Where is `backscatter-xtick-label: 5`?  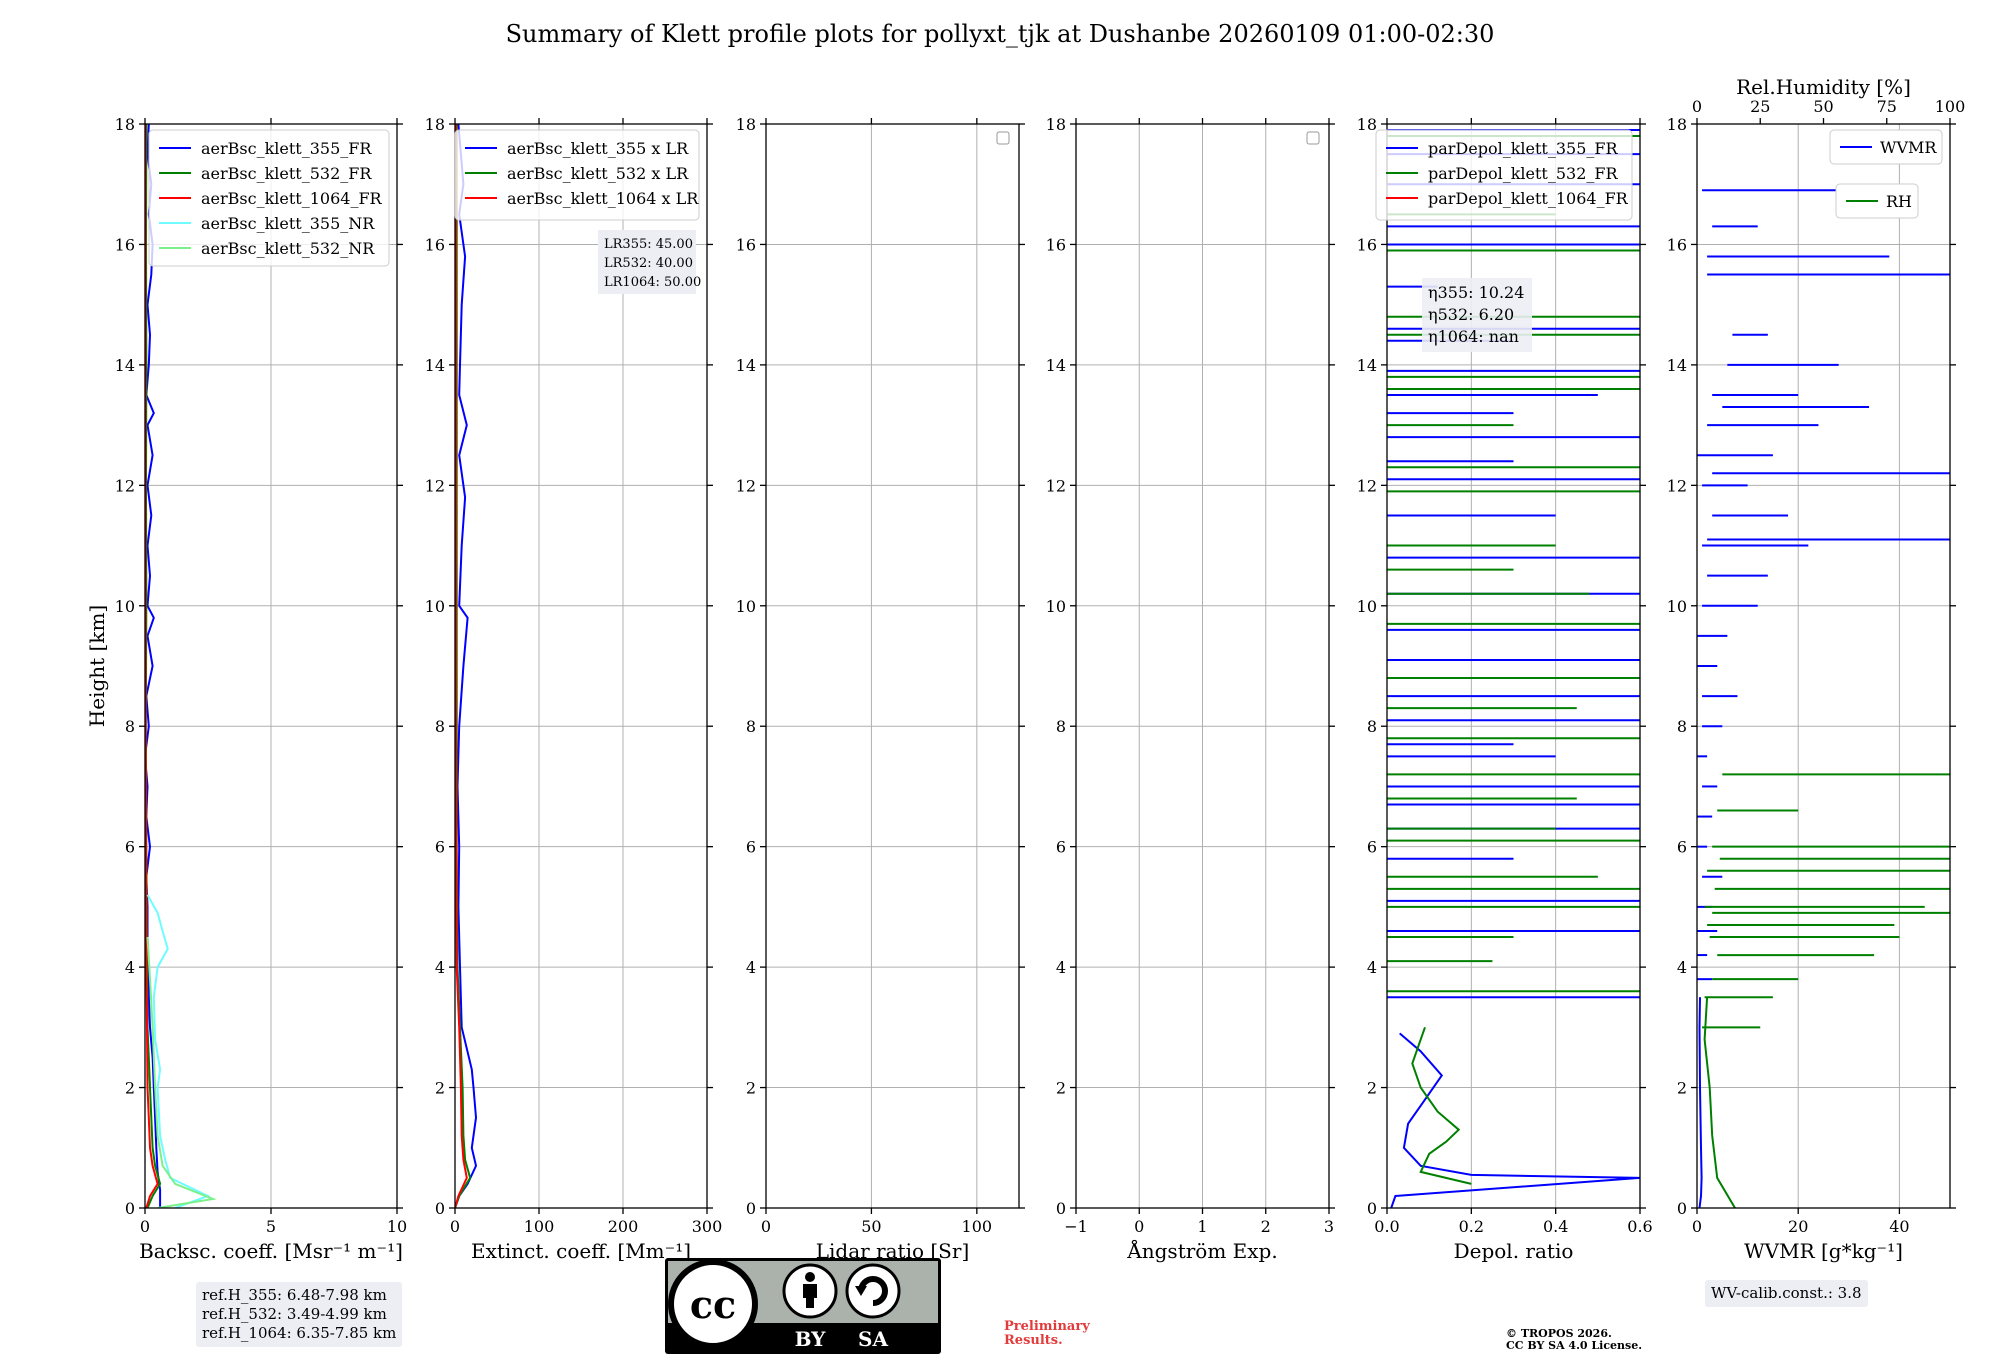
backscatter-xtick-label: 5 is located at coordinates (271, 1226).